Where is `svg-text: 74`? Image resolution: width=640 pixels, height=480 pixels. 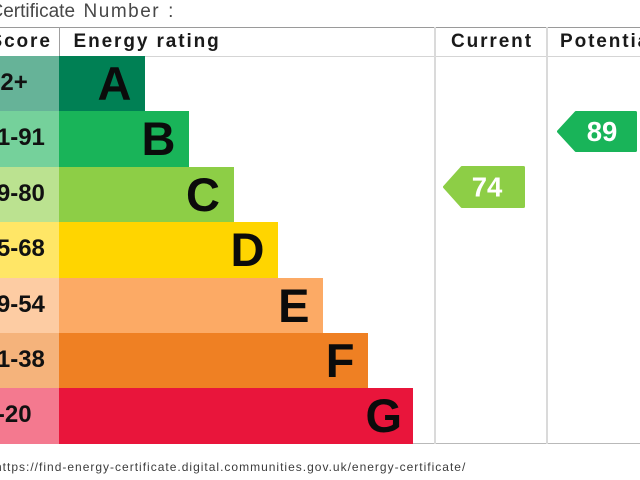
svg-text: 74 is located at coordinates (487, 187).